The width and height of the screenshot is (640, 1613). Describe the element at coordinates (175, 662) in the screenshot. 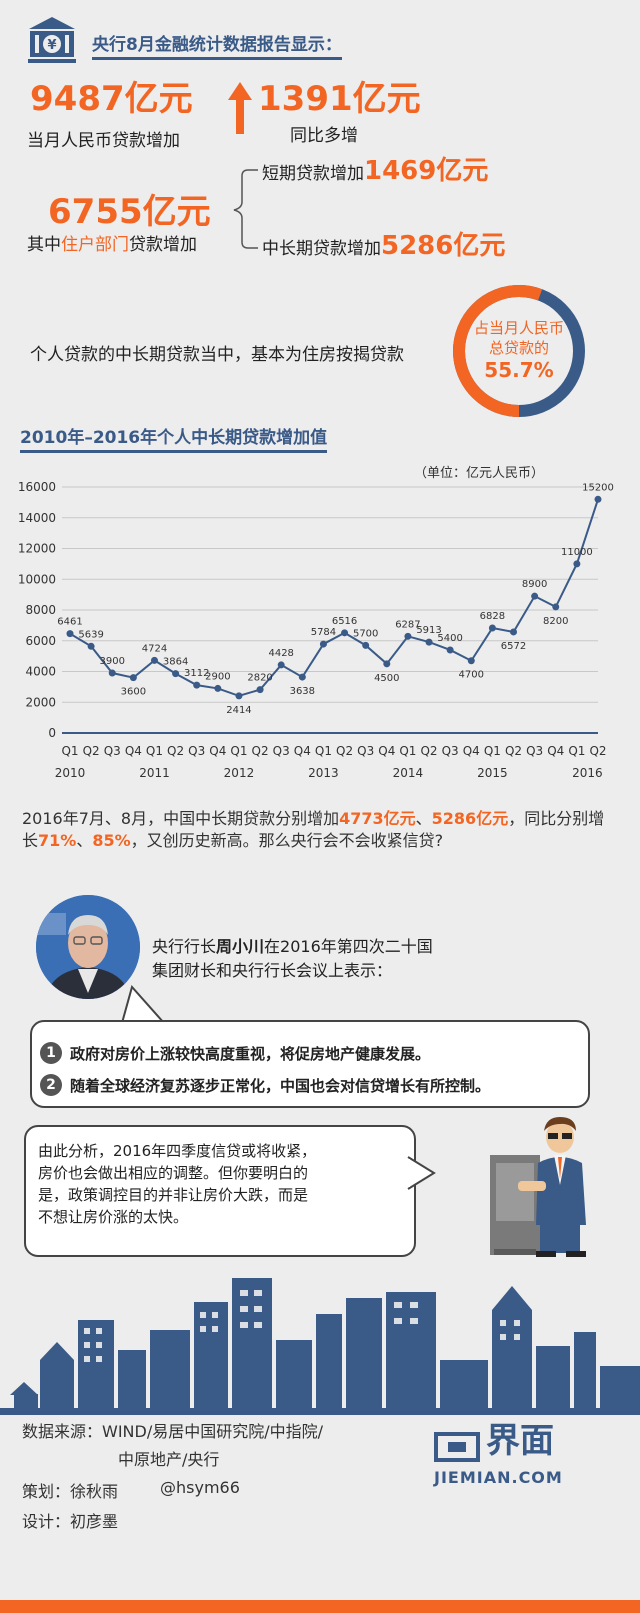

I see `data-label: 3864` at that location.